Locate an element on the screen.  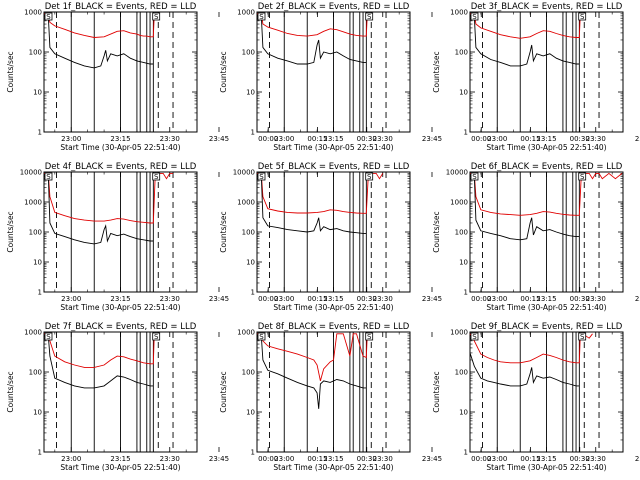
chart-title: Det 1f_BLACK = Events, RED = LLD is located at coordinates (121, 7).